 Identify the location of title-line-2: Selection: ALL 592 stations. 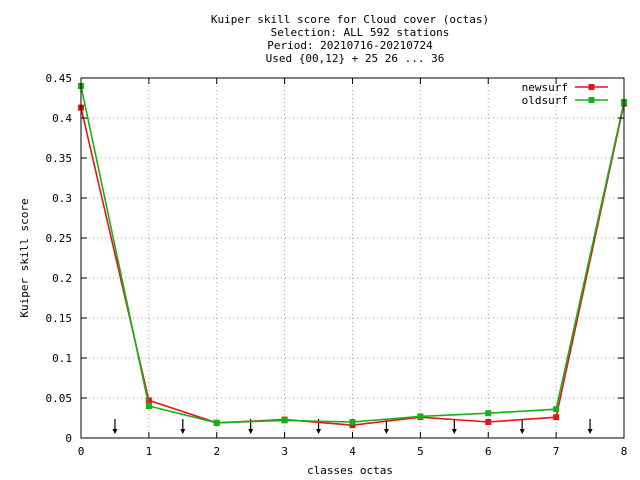
(360, 32).